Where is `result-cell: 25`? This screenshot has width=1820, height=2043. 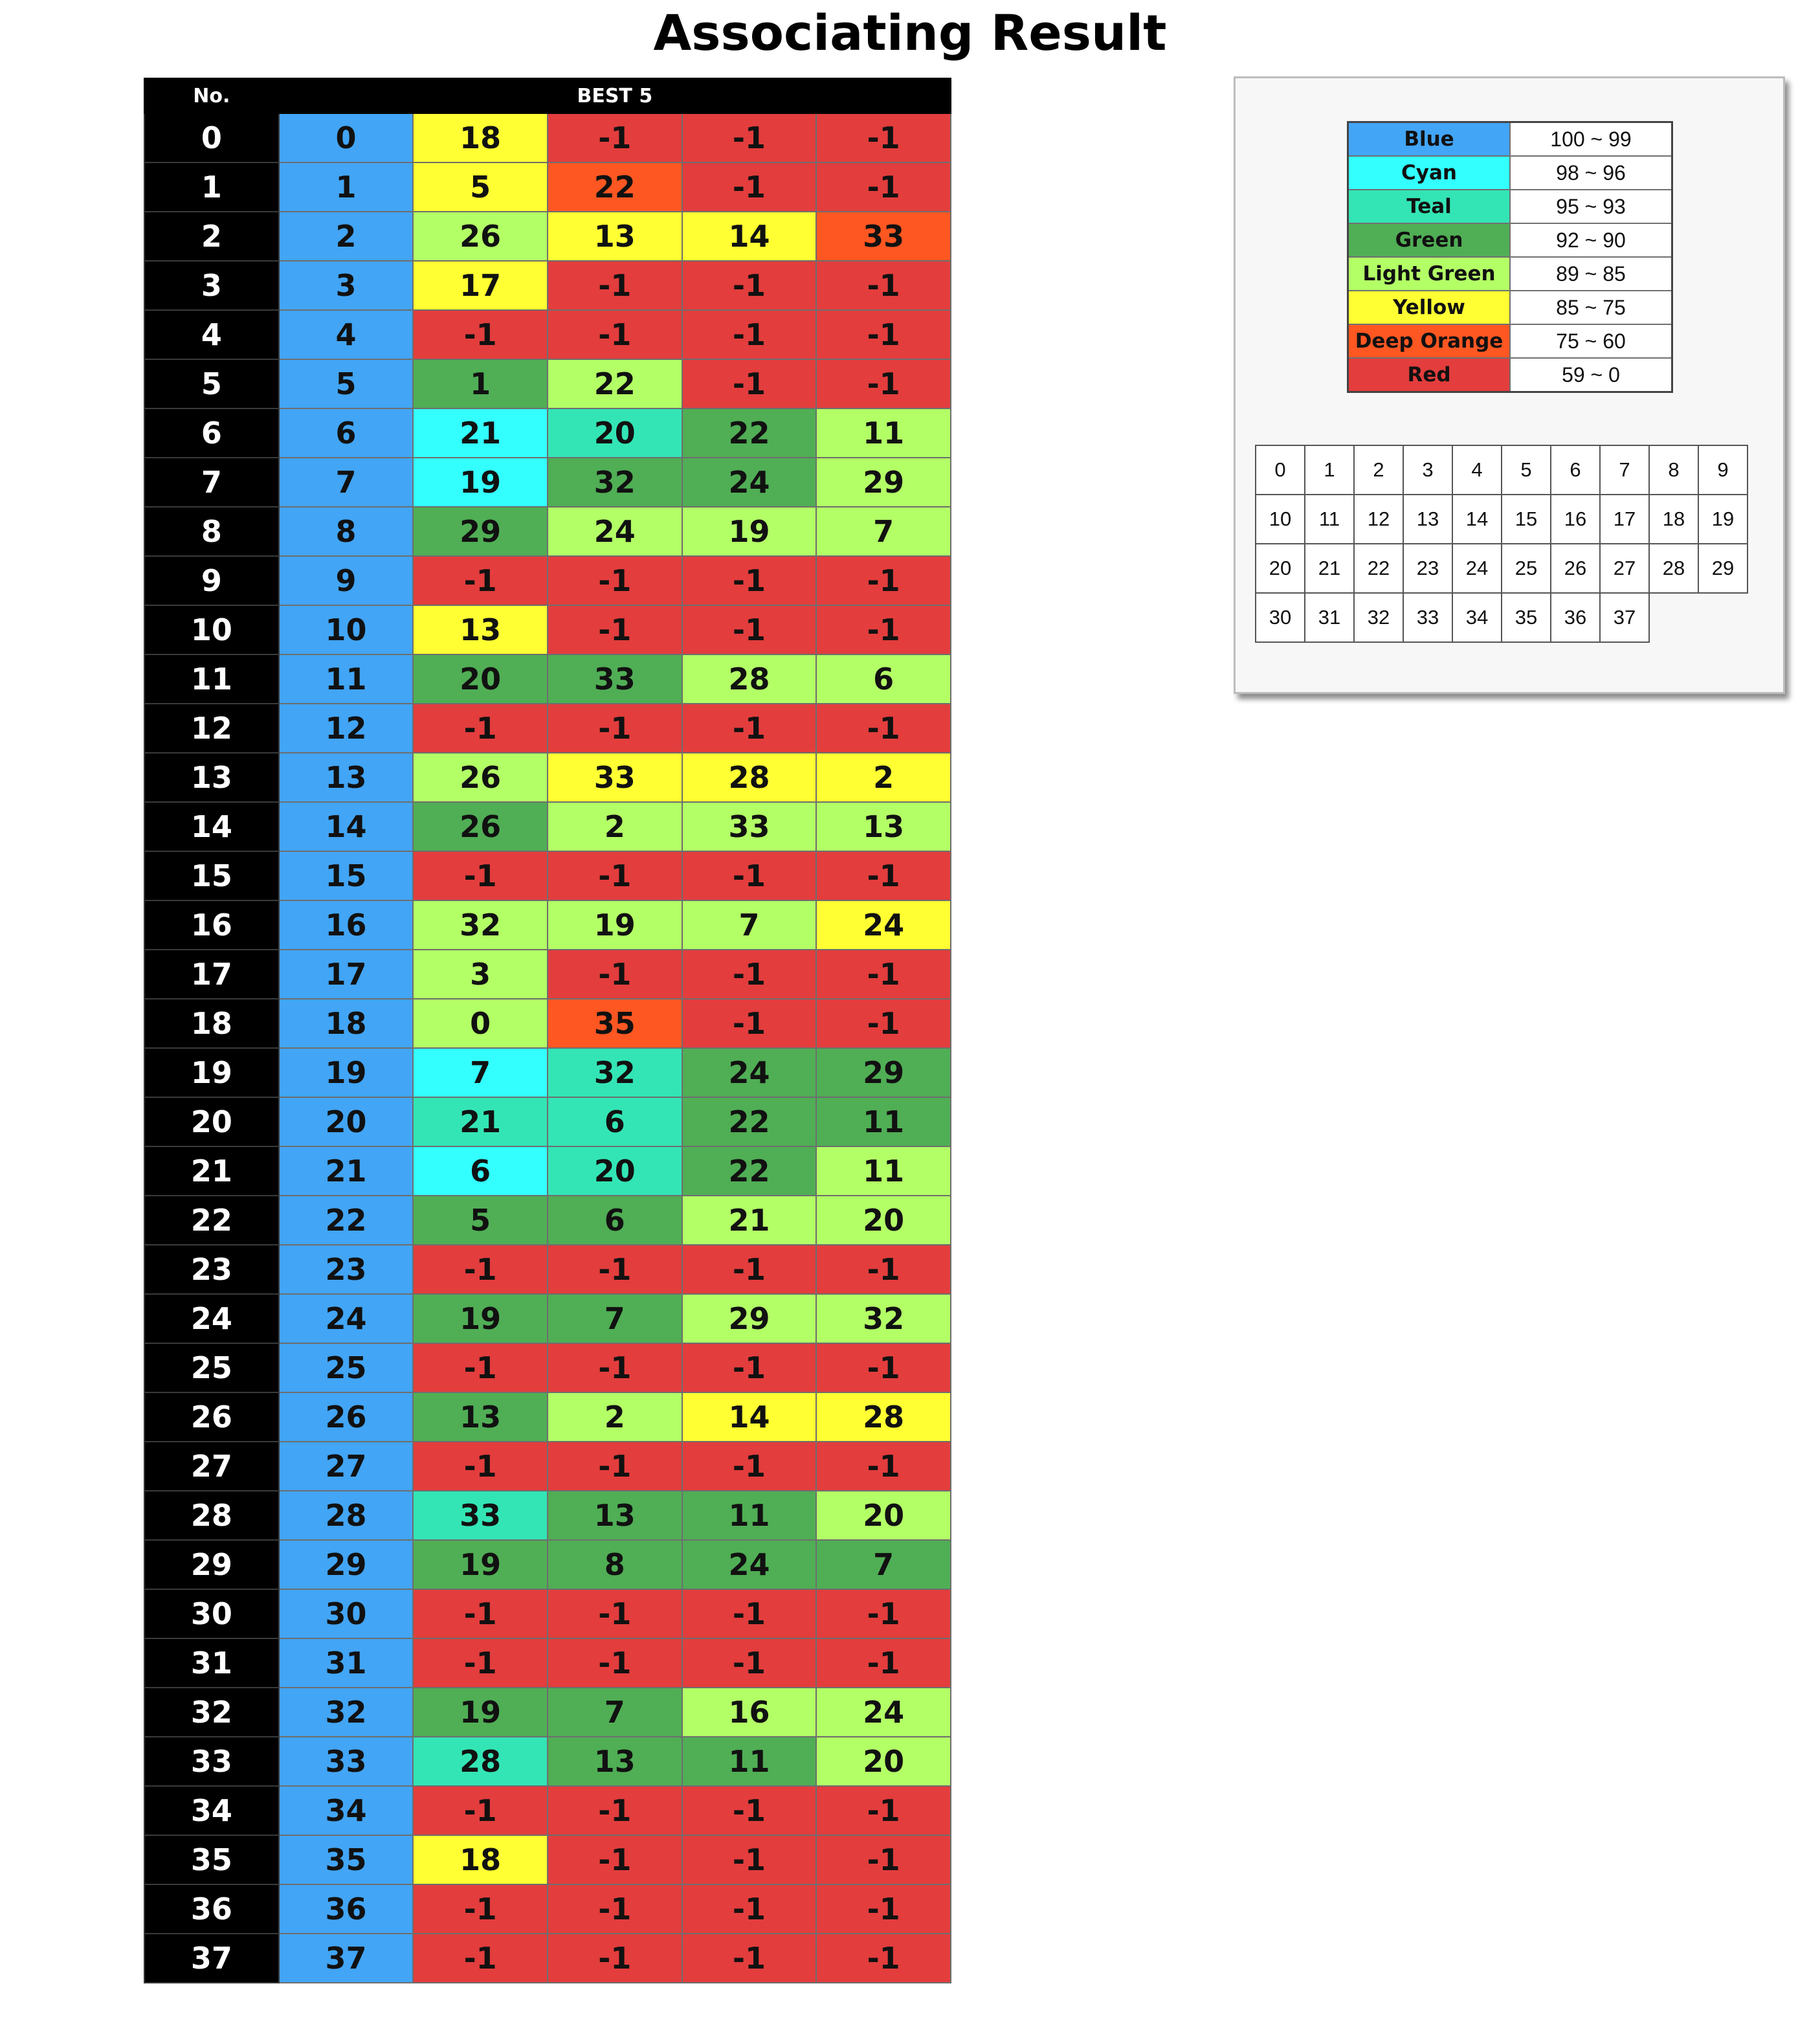 result-cell: 25 is located at coordinates (346, 1368).